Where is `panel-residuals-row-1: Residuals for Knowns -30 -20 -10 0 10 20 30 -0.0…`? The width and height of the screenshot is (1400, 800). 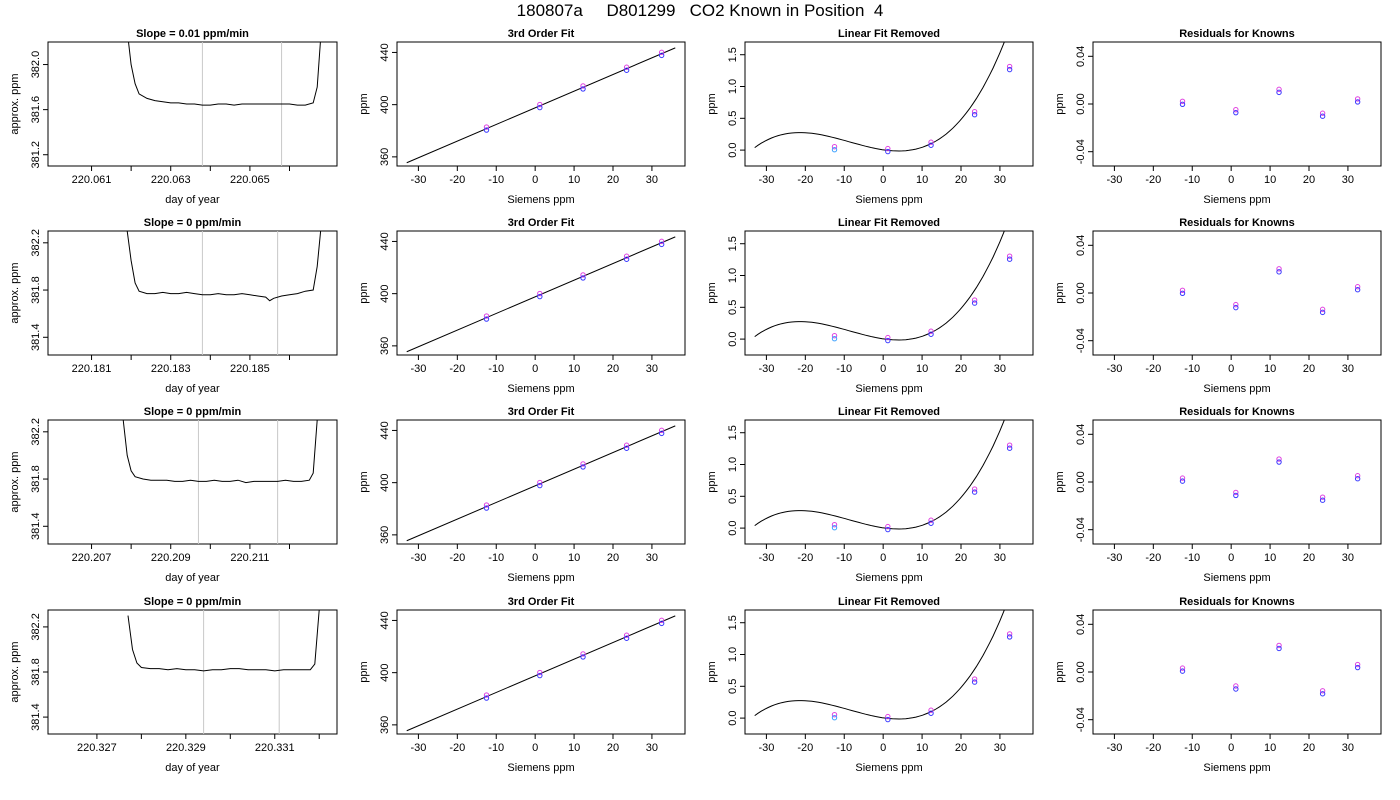
panel-residuals-row-1: Residuals for Knowns -30 -20 -10 0 10 20 30 -0.0… is located at coordinates (1218, 306).